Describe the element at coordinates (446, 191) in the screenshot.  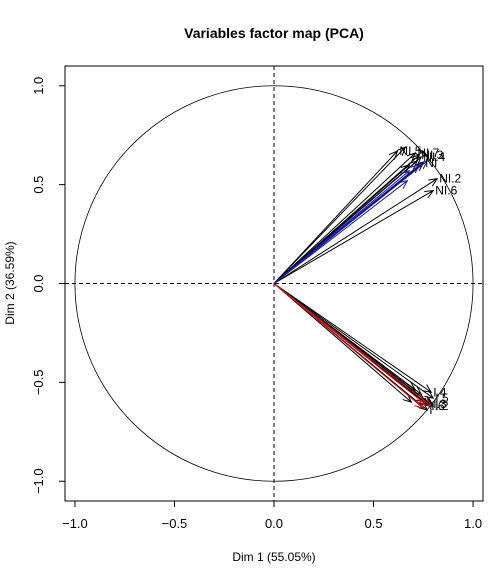
I see `variable-label-10: NI.6` at that location.